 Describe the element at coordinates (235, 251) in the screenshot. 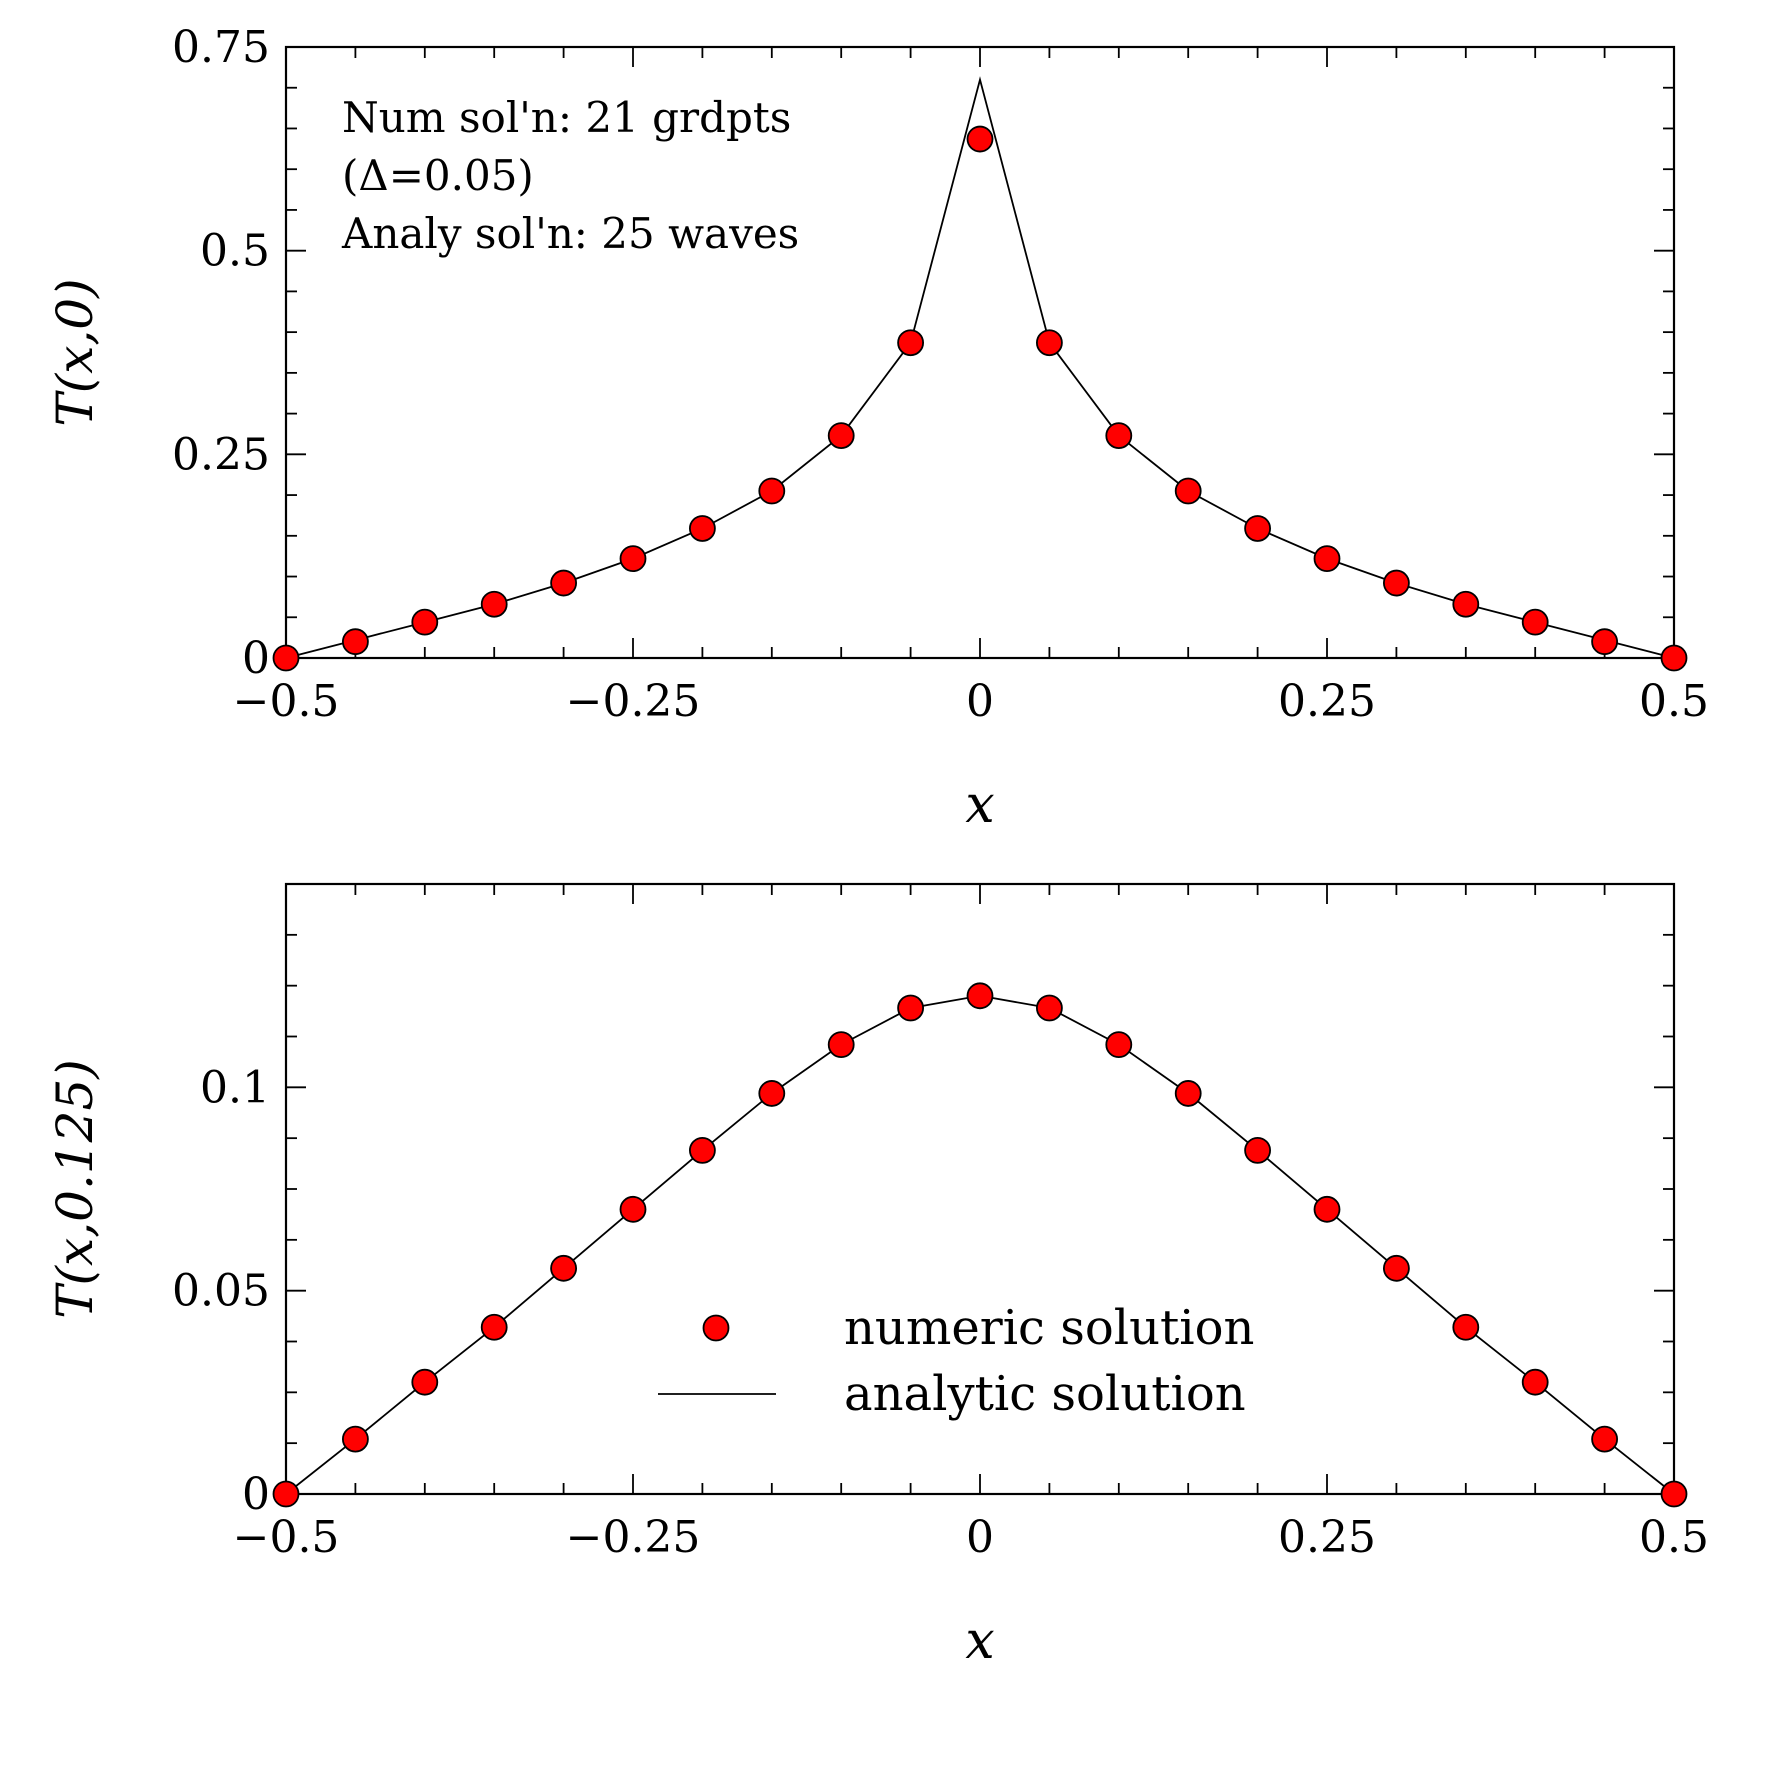

I see `y-tick-label: 0.5` at that location.